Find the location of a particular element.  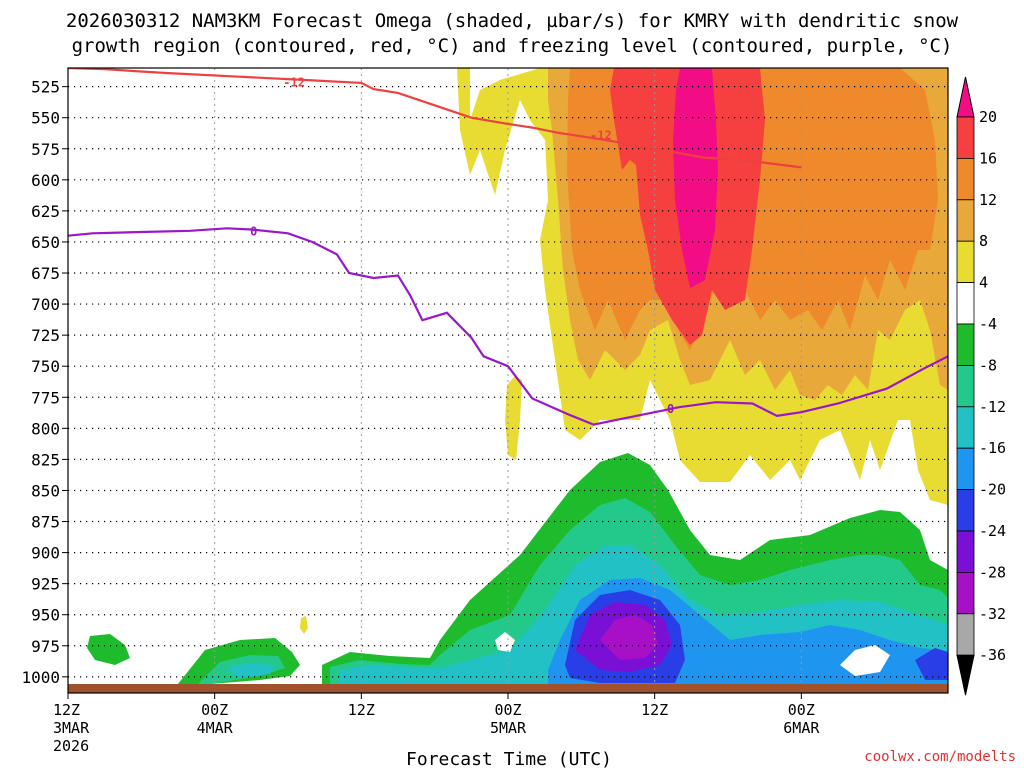

colorbar-bottom-arrow is located at coordinates (965, 675).